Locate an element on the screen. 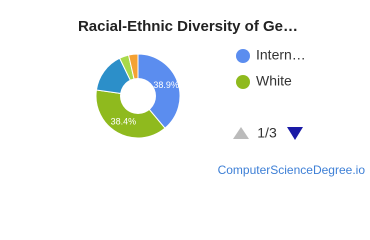  next-button is located at coordinates (295, 133).